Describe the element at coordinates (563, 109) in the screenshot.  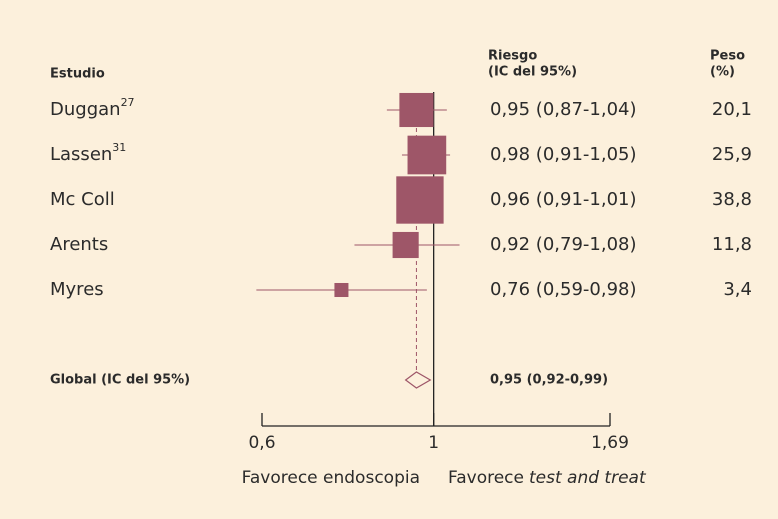
I see `risk-label: 0,95 (0,87-1,04)` at that location.